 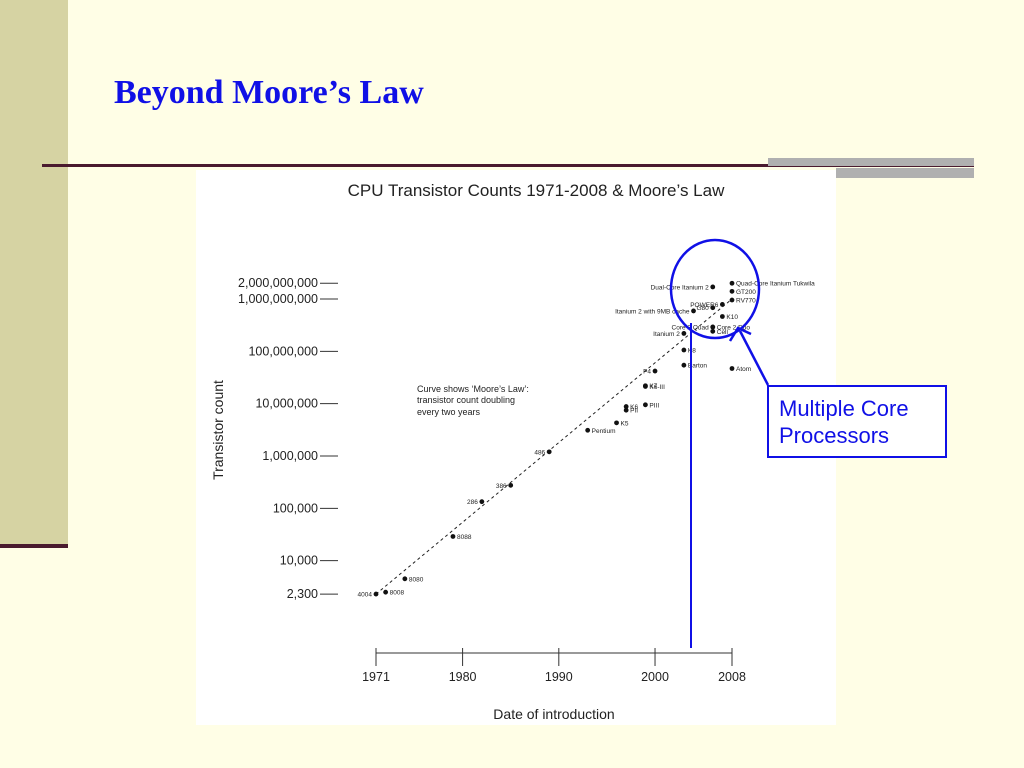 What do you see at coordinates (732, 677) in the screenshot?
I see `x-tick-label-4: 2008` at bounding box center [732, 677].